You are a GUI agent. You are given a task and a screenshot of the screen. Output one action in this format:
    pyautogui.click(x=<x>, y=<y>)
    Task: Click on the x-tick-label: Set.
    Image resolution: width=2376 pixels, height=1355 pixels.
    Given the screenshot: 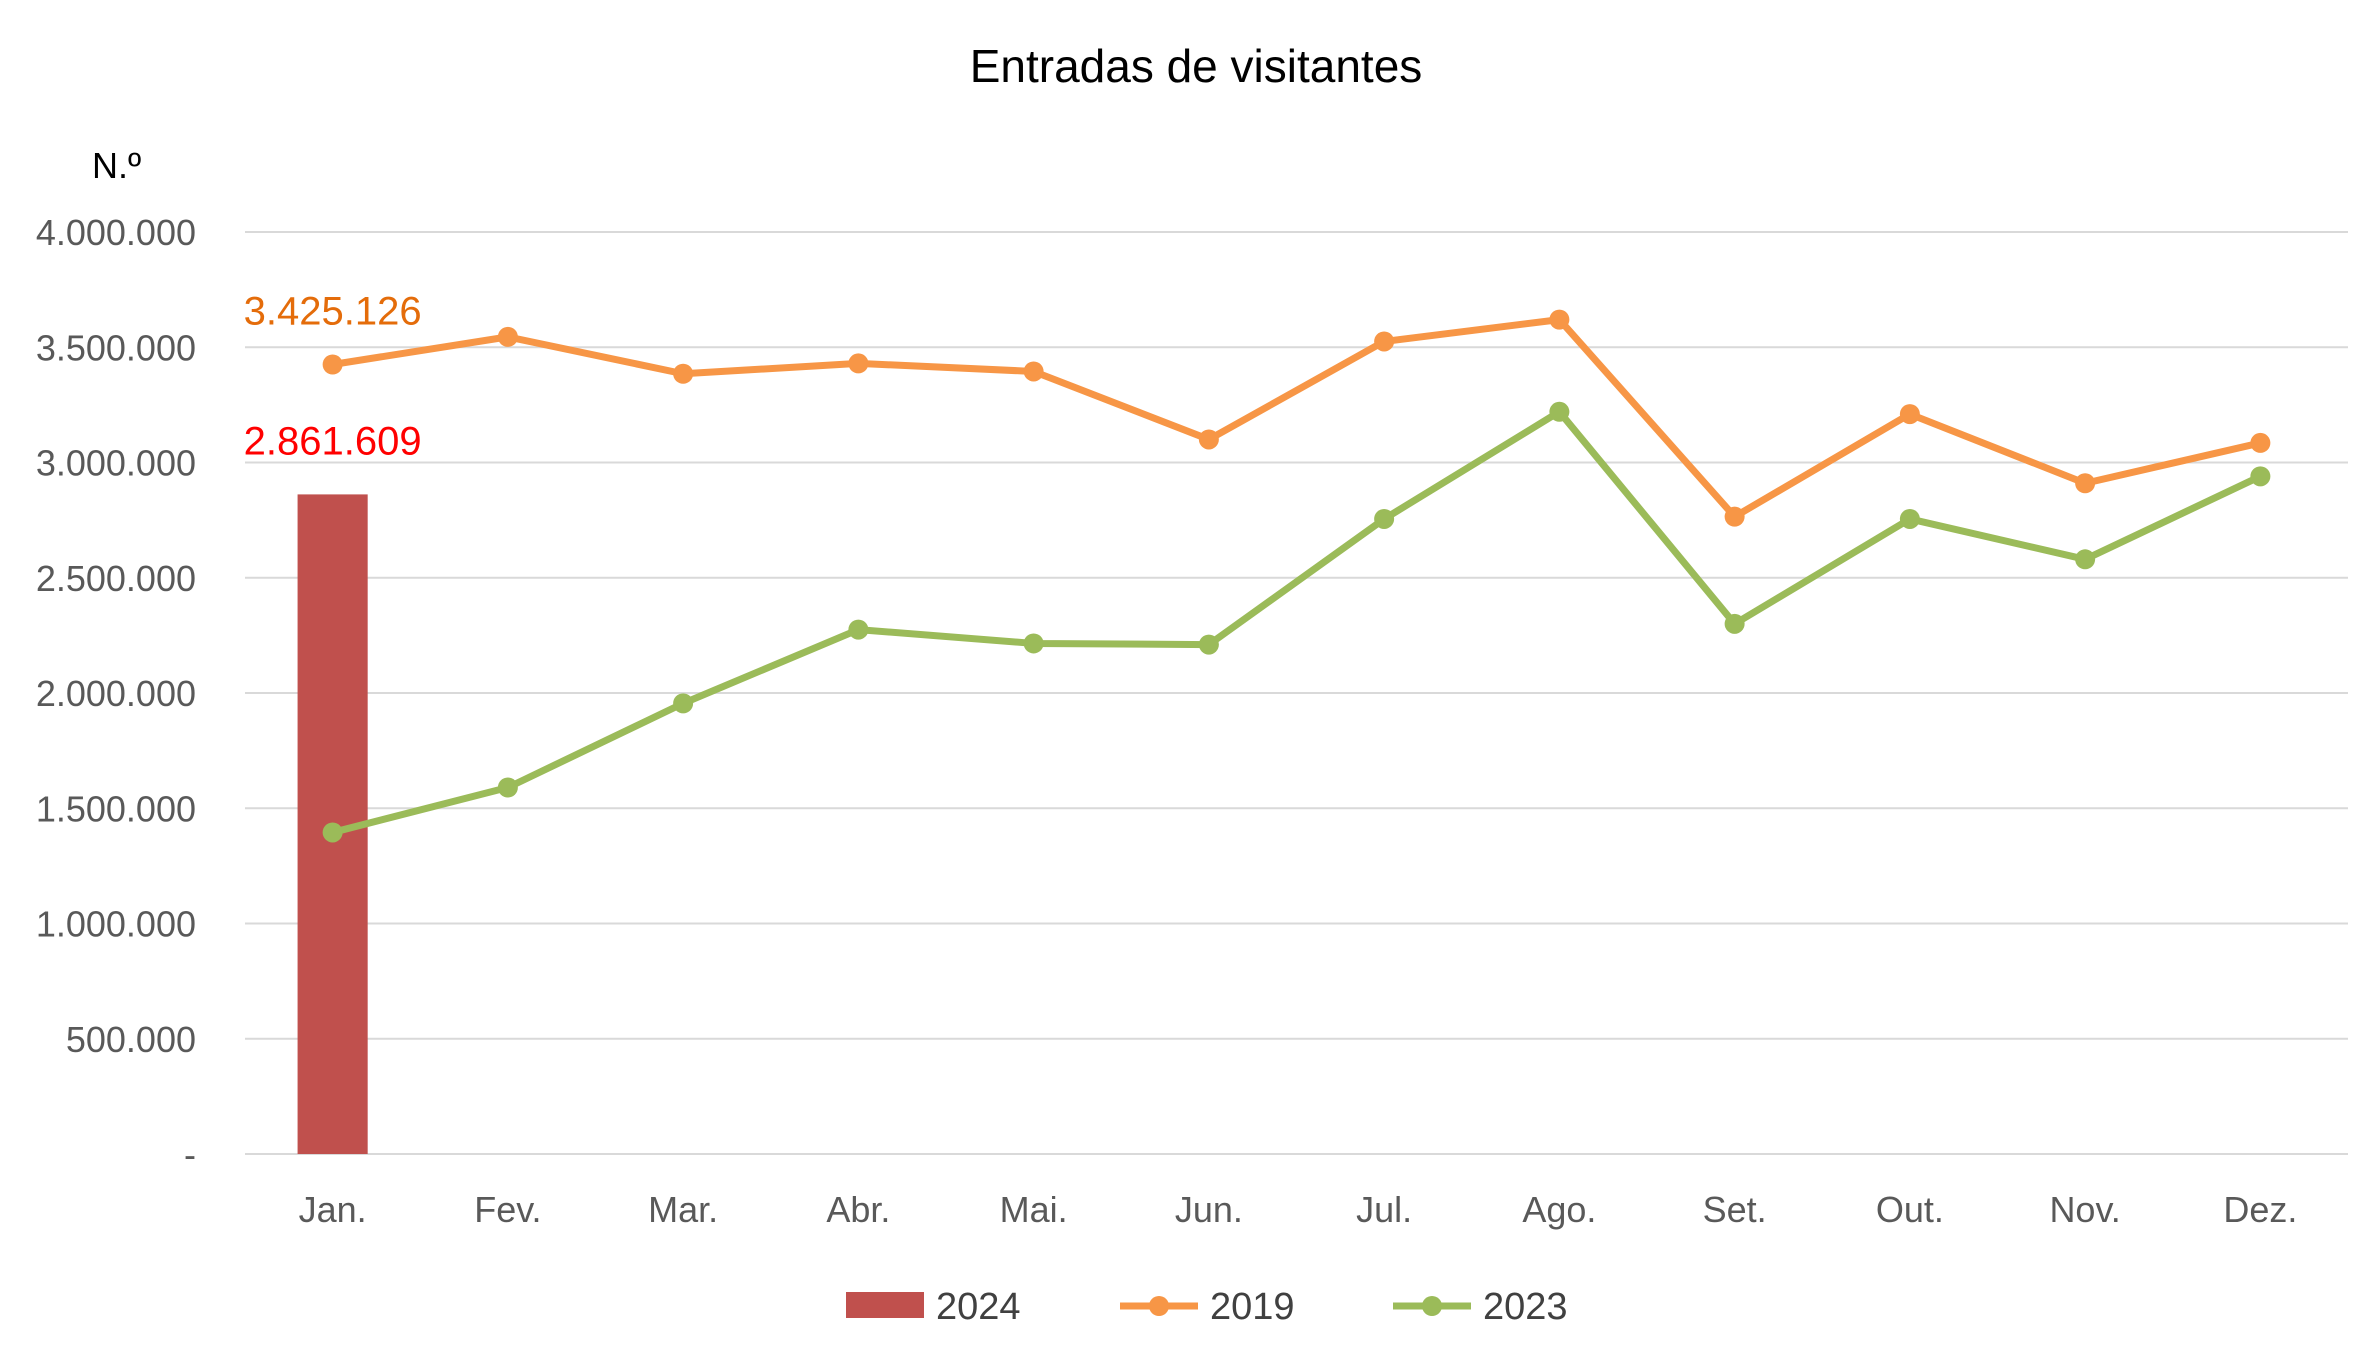 What is the action you would take?
    pyautogui.click(x=1735, y=1209)
    